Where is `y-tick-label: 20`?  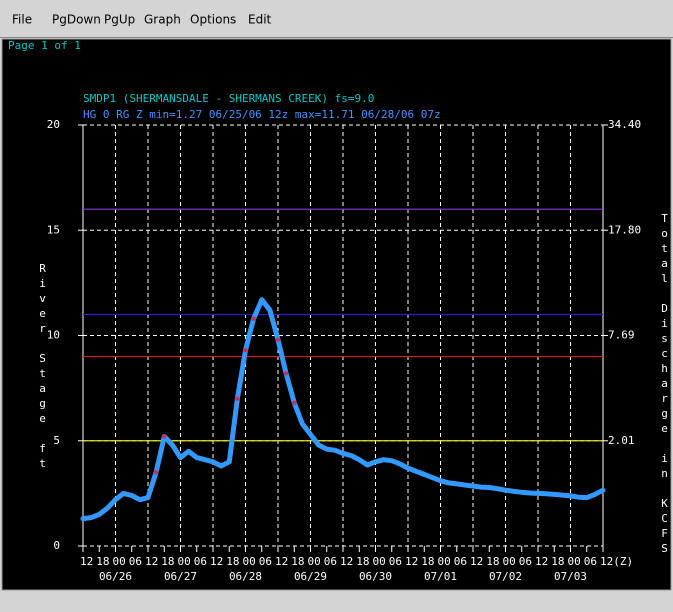
y-tick-label: 20 is located at coordinates (53, 124).